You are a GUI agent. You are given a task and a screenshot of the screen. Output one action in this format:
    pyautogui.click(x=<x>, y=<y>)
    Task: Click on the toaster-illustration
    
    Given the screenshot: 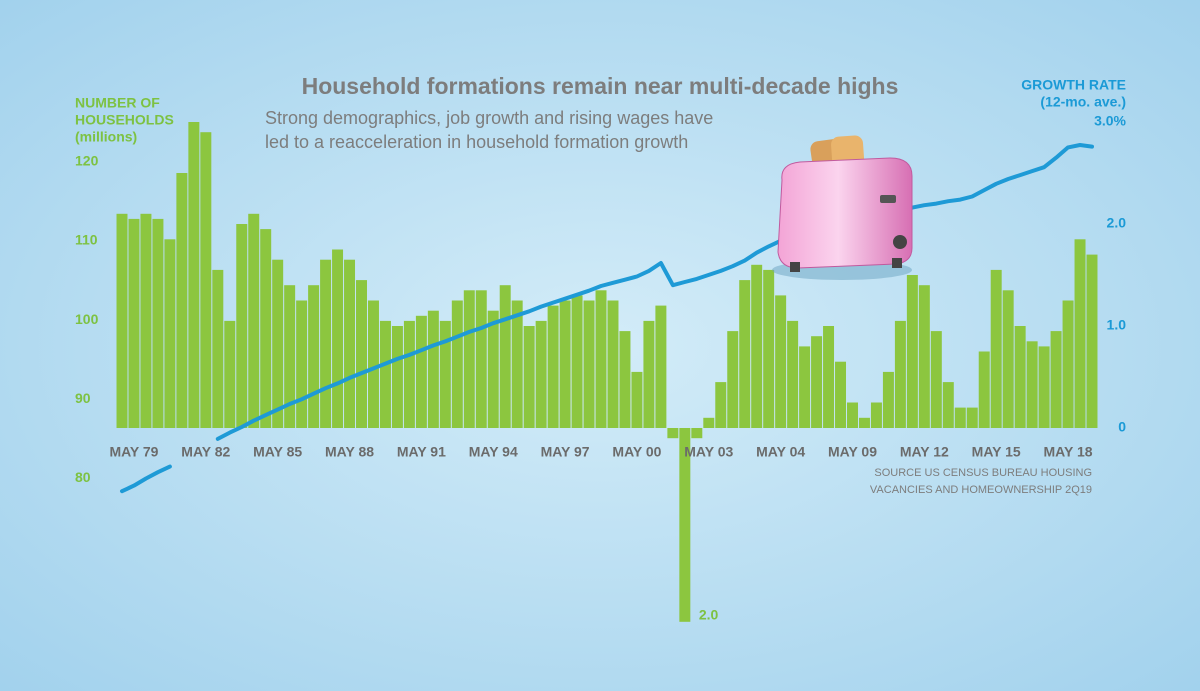 What is the action you would take?
    pyautogui.click(x=842, y=207)
    